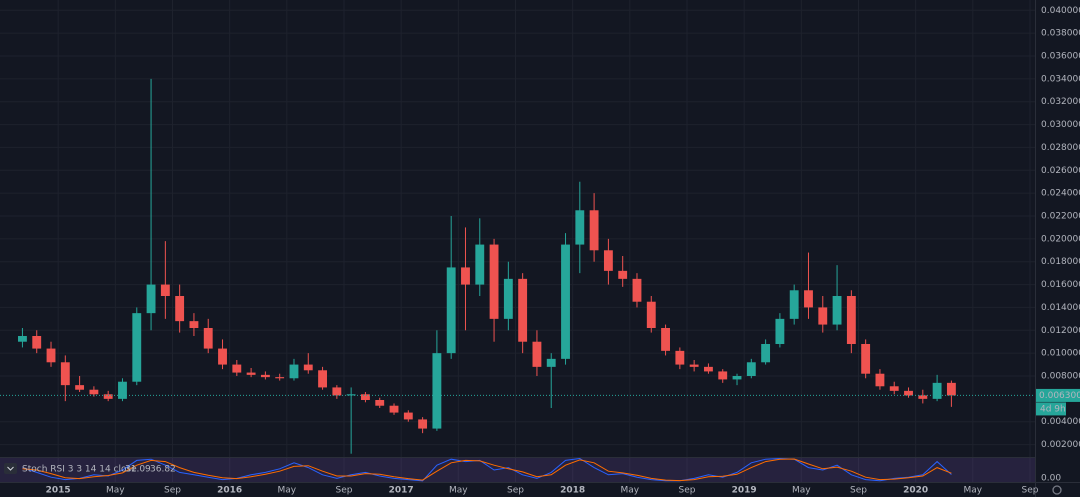 This screenshot has height=497, width=1080. Describe the element at coordinates (1060, 34) in the screenshot. I see `y-tick-label: 0.038000` at that location.